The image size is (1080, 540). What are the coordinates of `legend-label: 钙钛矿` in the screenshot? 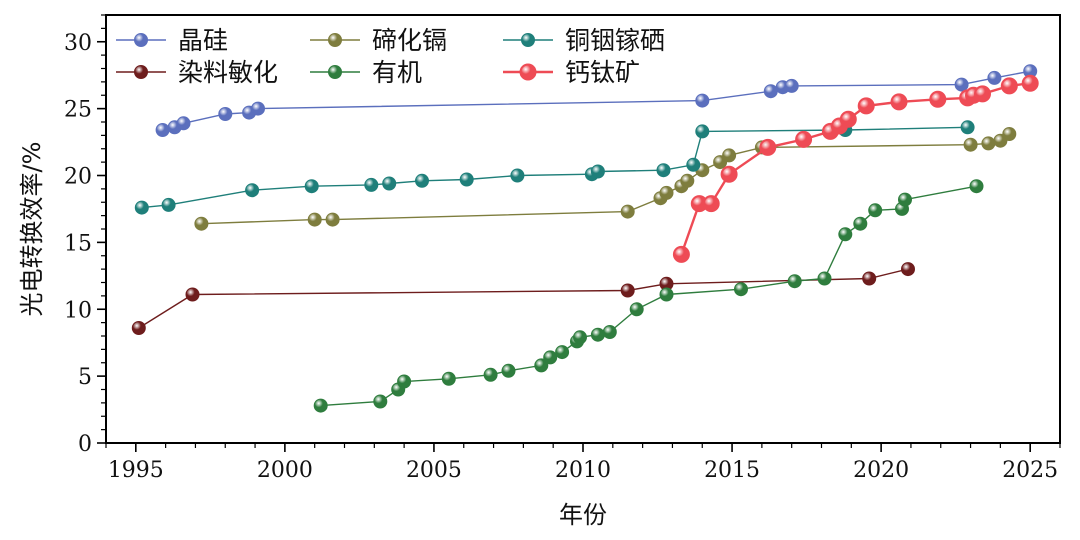 It's located at (602, 72).